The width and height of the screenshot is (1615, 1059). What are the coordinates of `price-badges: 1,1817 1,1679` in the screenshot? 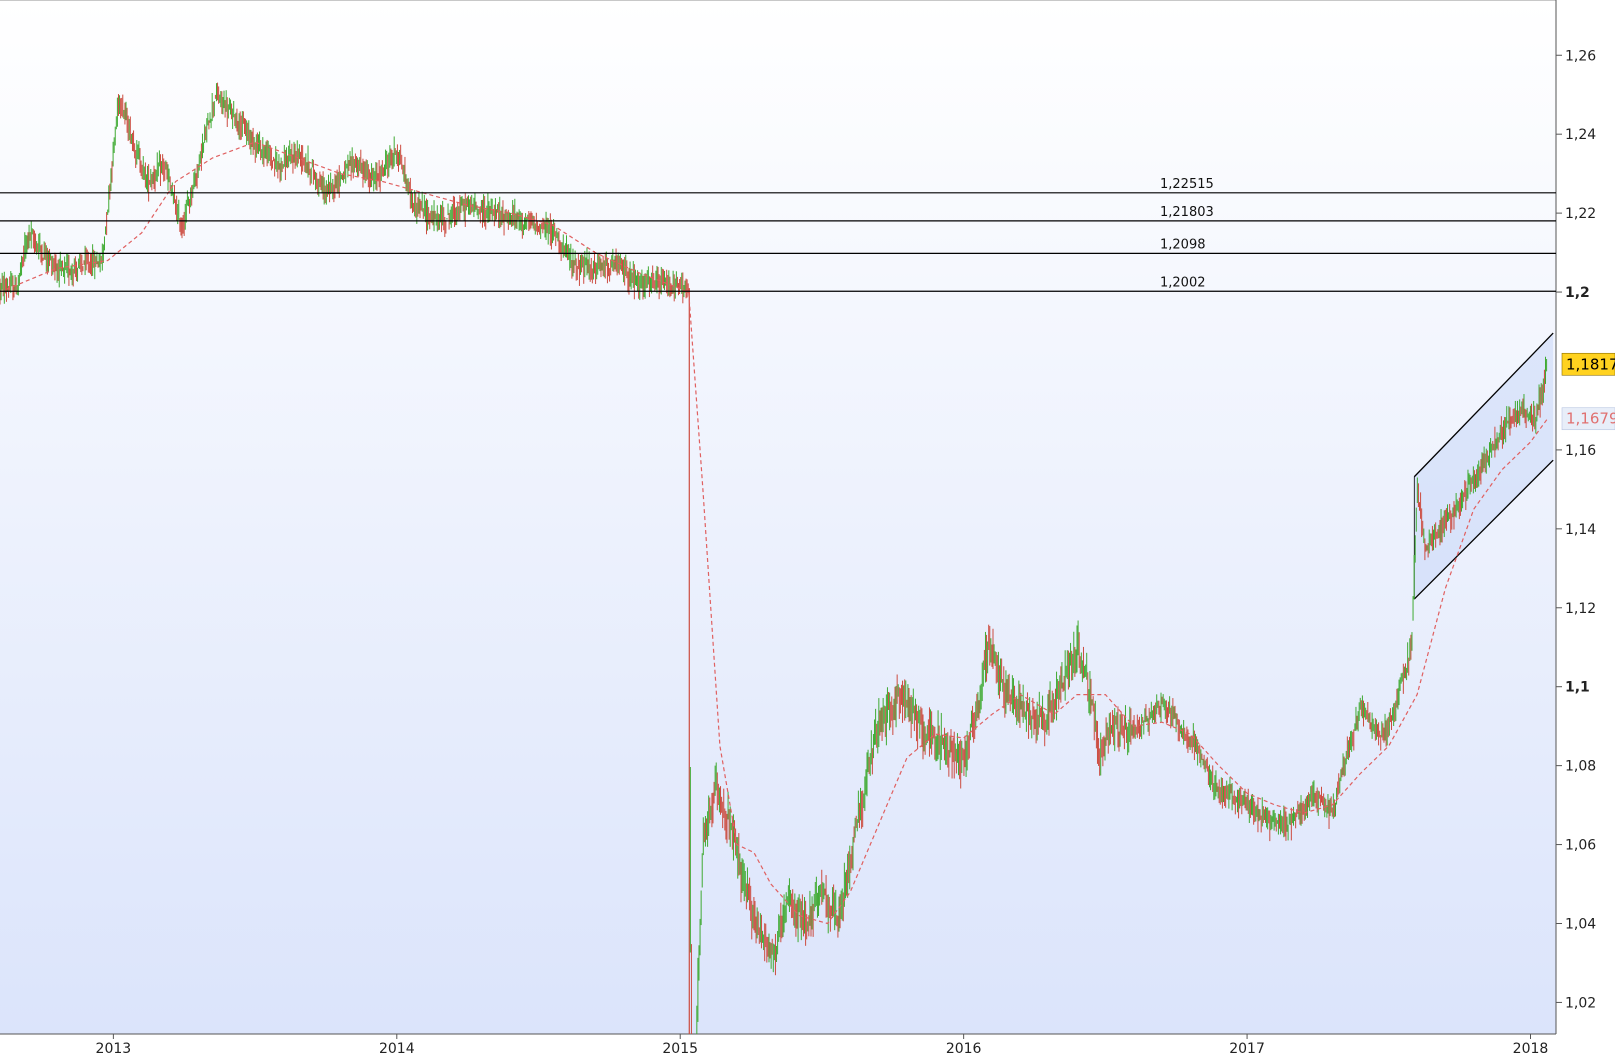 It's located at (1588, 391).